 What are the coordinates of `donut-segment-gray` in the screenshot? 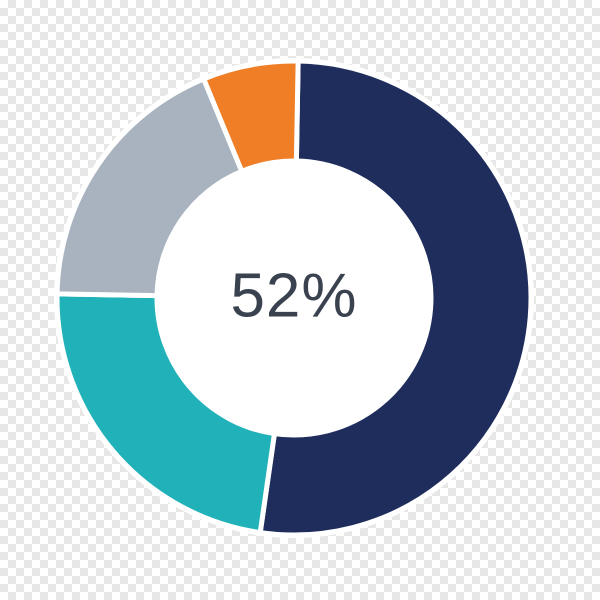 It's located at (149, 187).